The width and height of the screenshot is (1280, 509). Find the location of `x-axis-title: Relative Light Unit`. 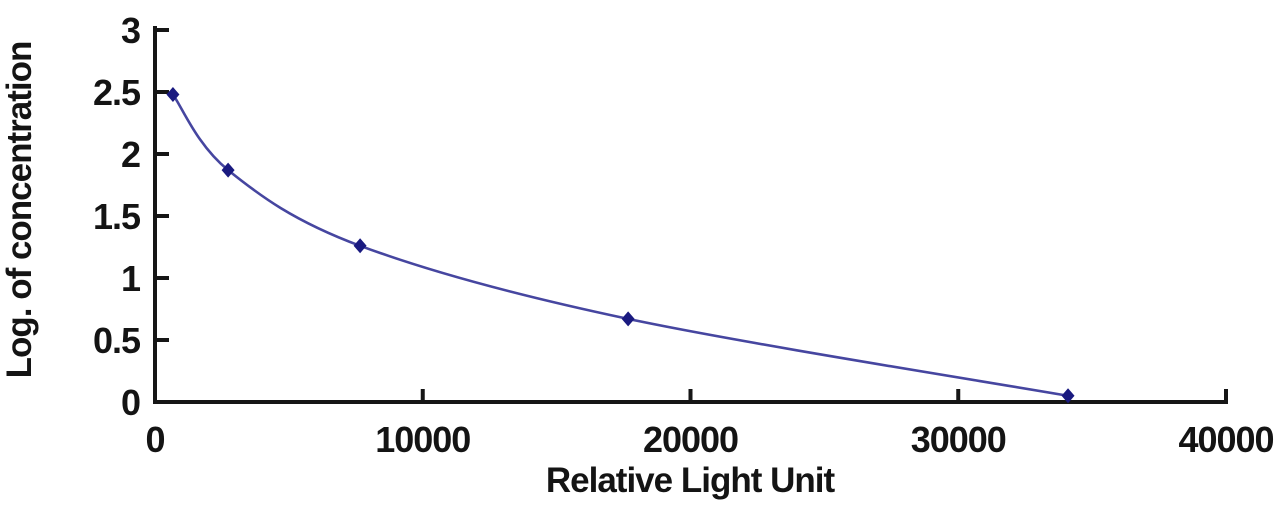

x-axis-title: Relative Light Unit is located at coordinates (690, 480).